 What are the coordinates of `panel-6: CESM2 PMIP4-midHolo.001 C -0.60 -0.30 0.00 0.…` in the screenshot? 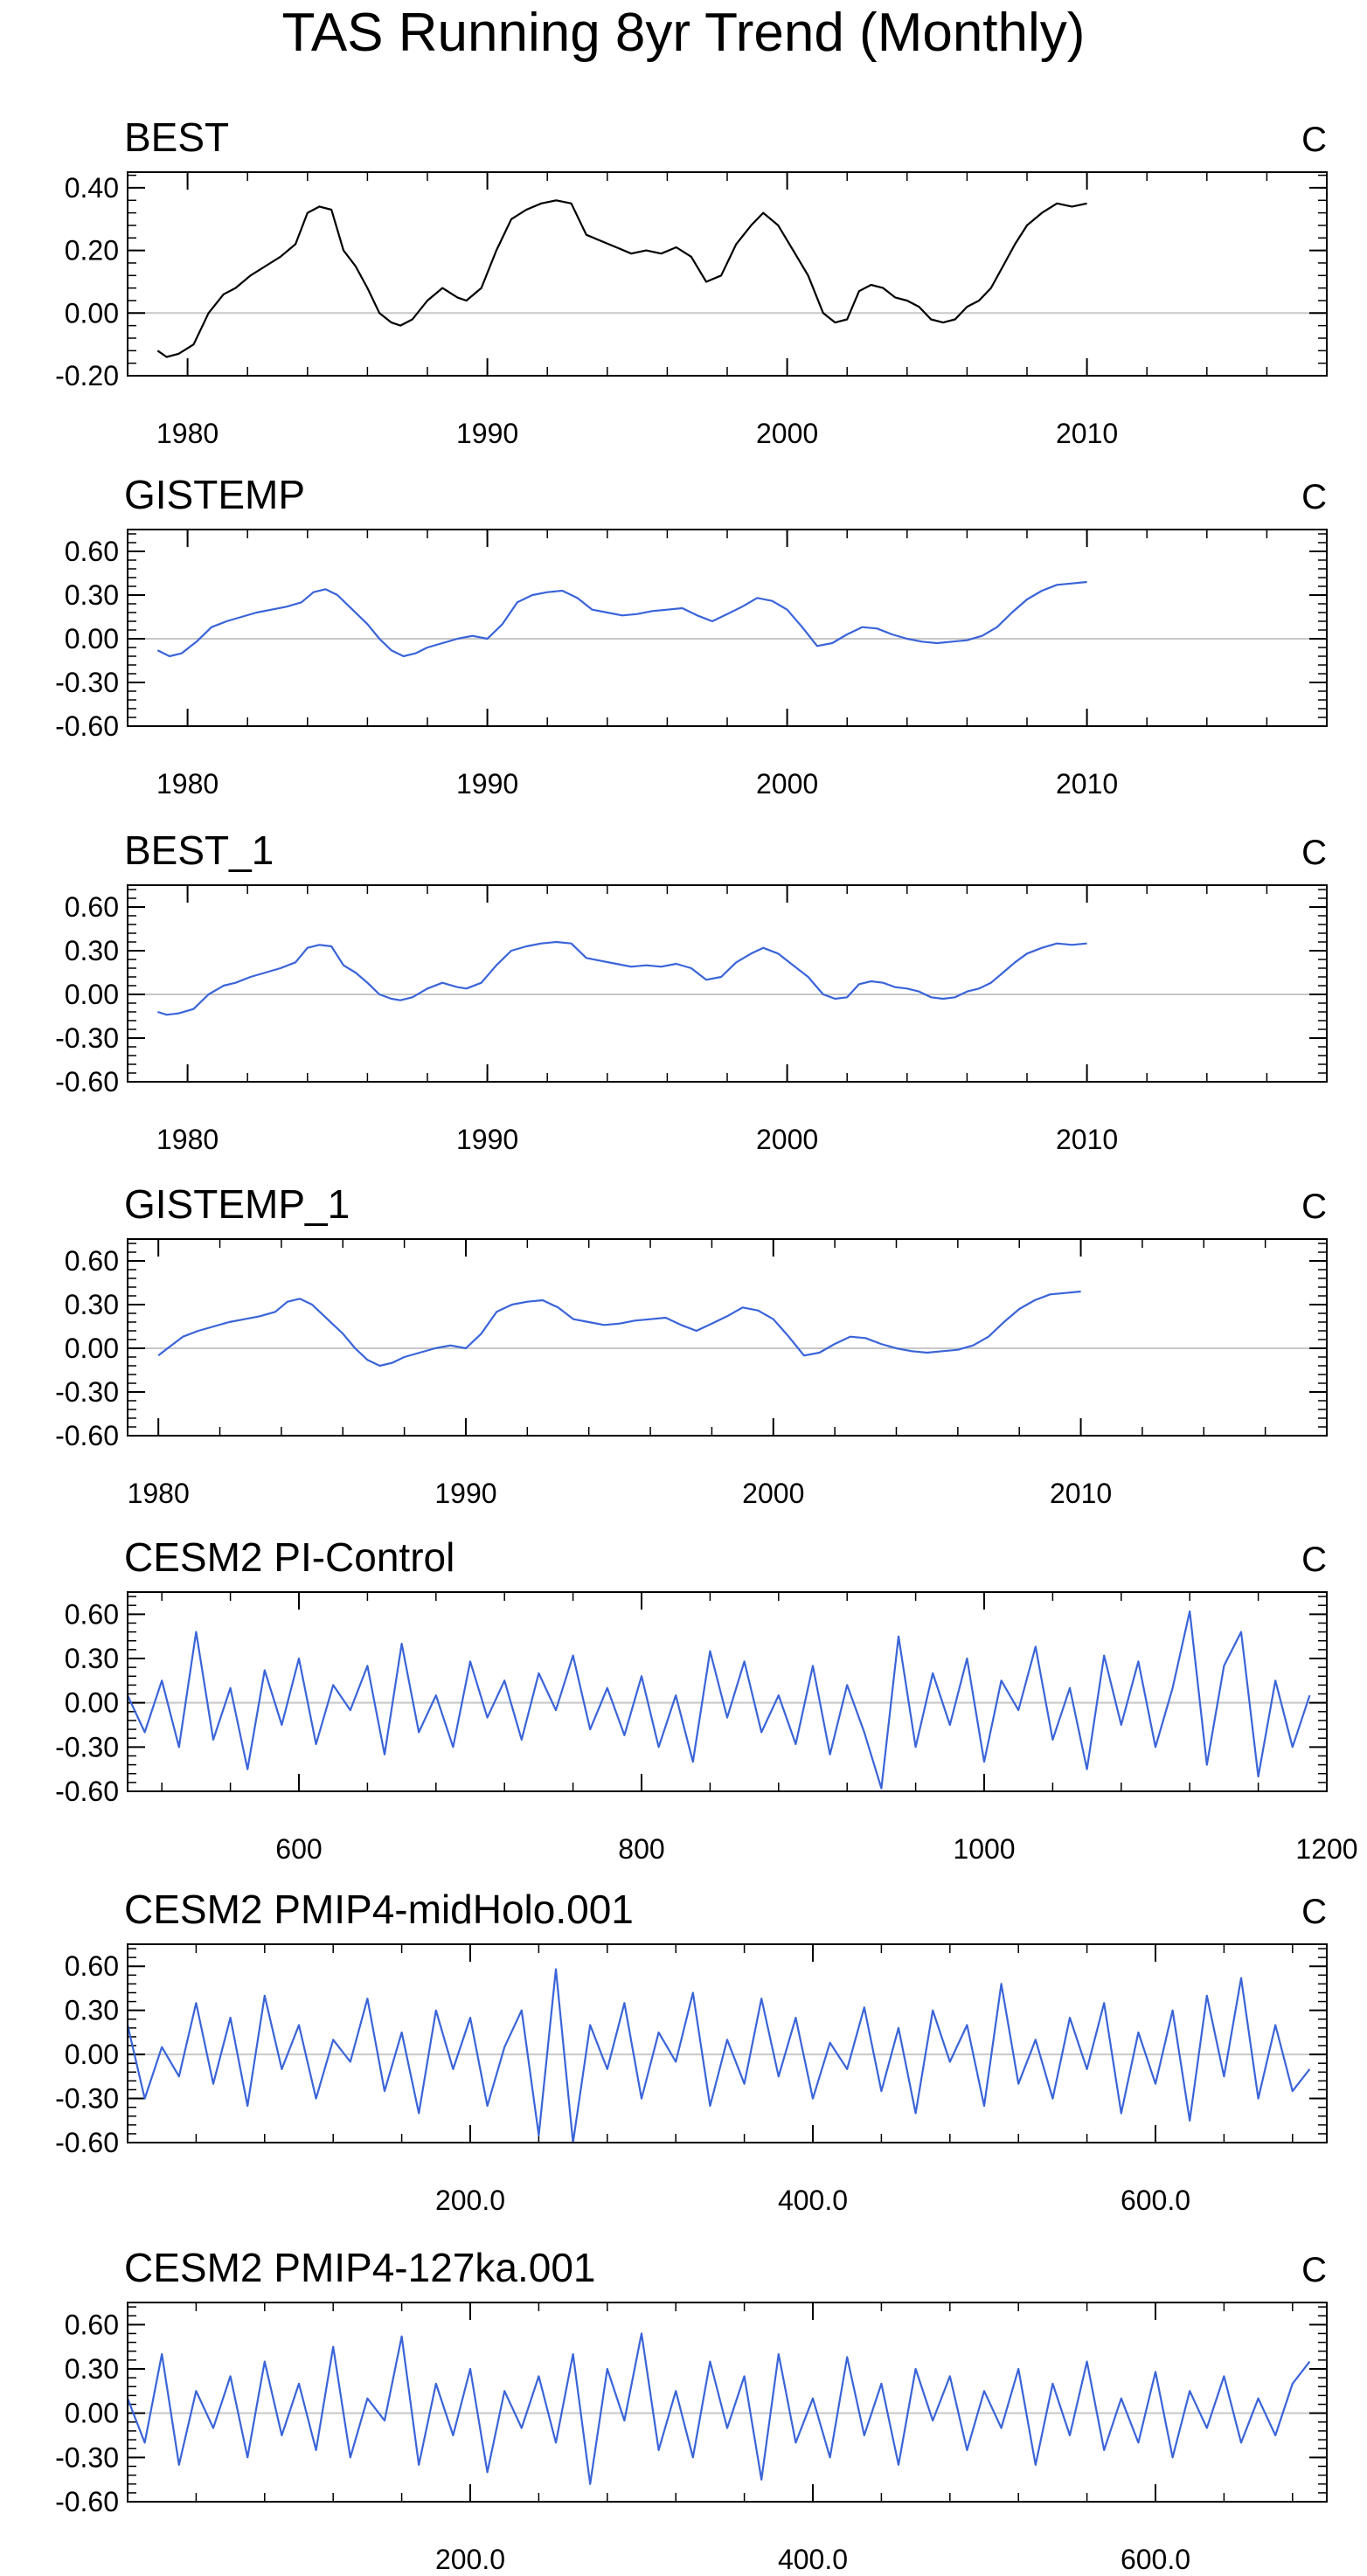 It's located at (691, 2051).